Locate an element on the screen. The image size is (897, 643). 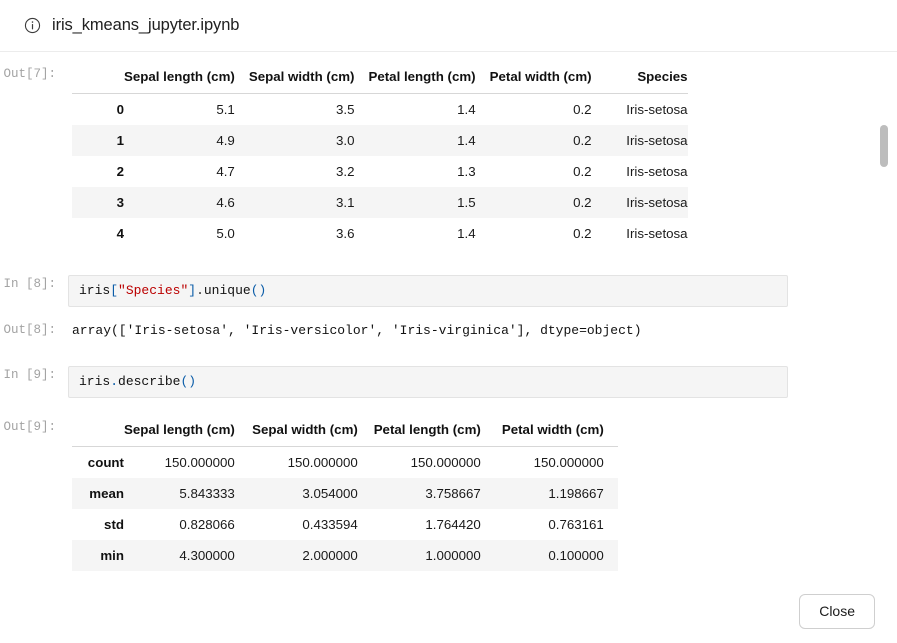
notebook-cell-in-9: In [9]: iris.describe() is located at coordinates (431, 382).